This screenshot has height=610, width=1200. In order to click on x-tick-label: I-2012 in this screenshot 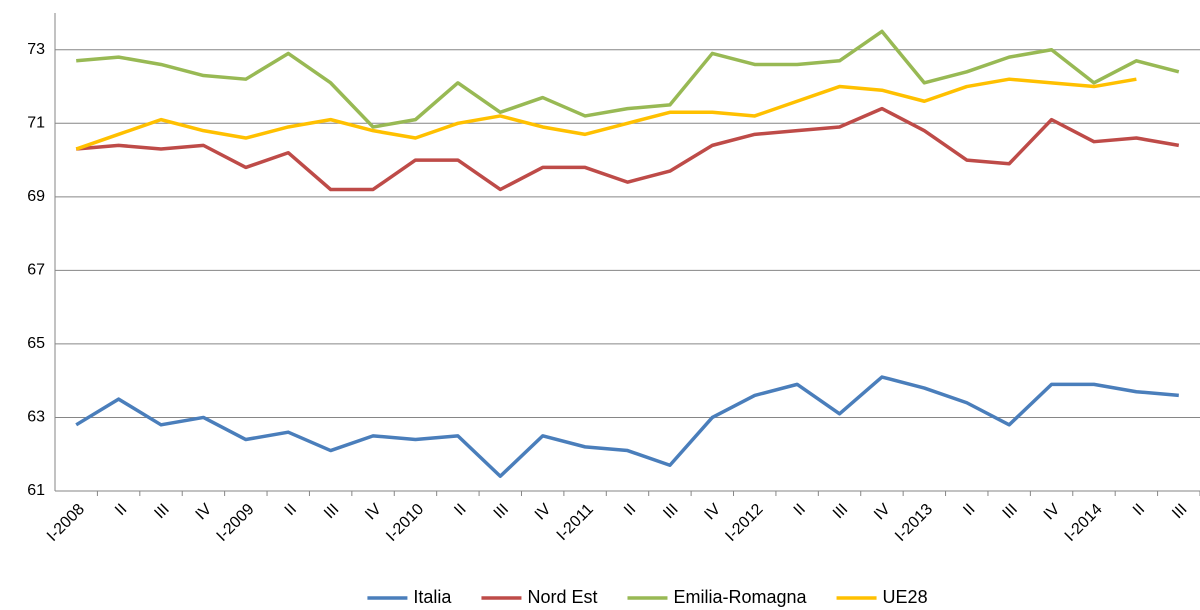, I will do `click(744, 523)`.